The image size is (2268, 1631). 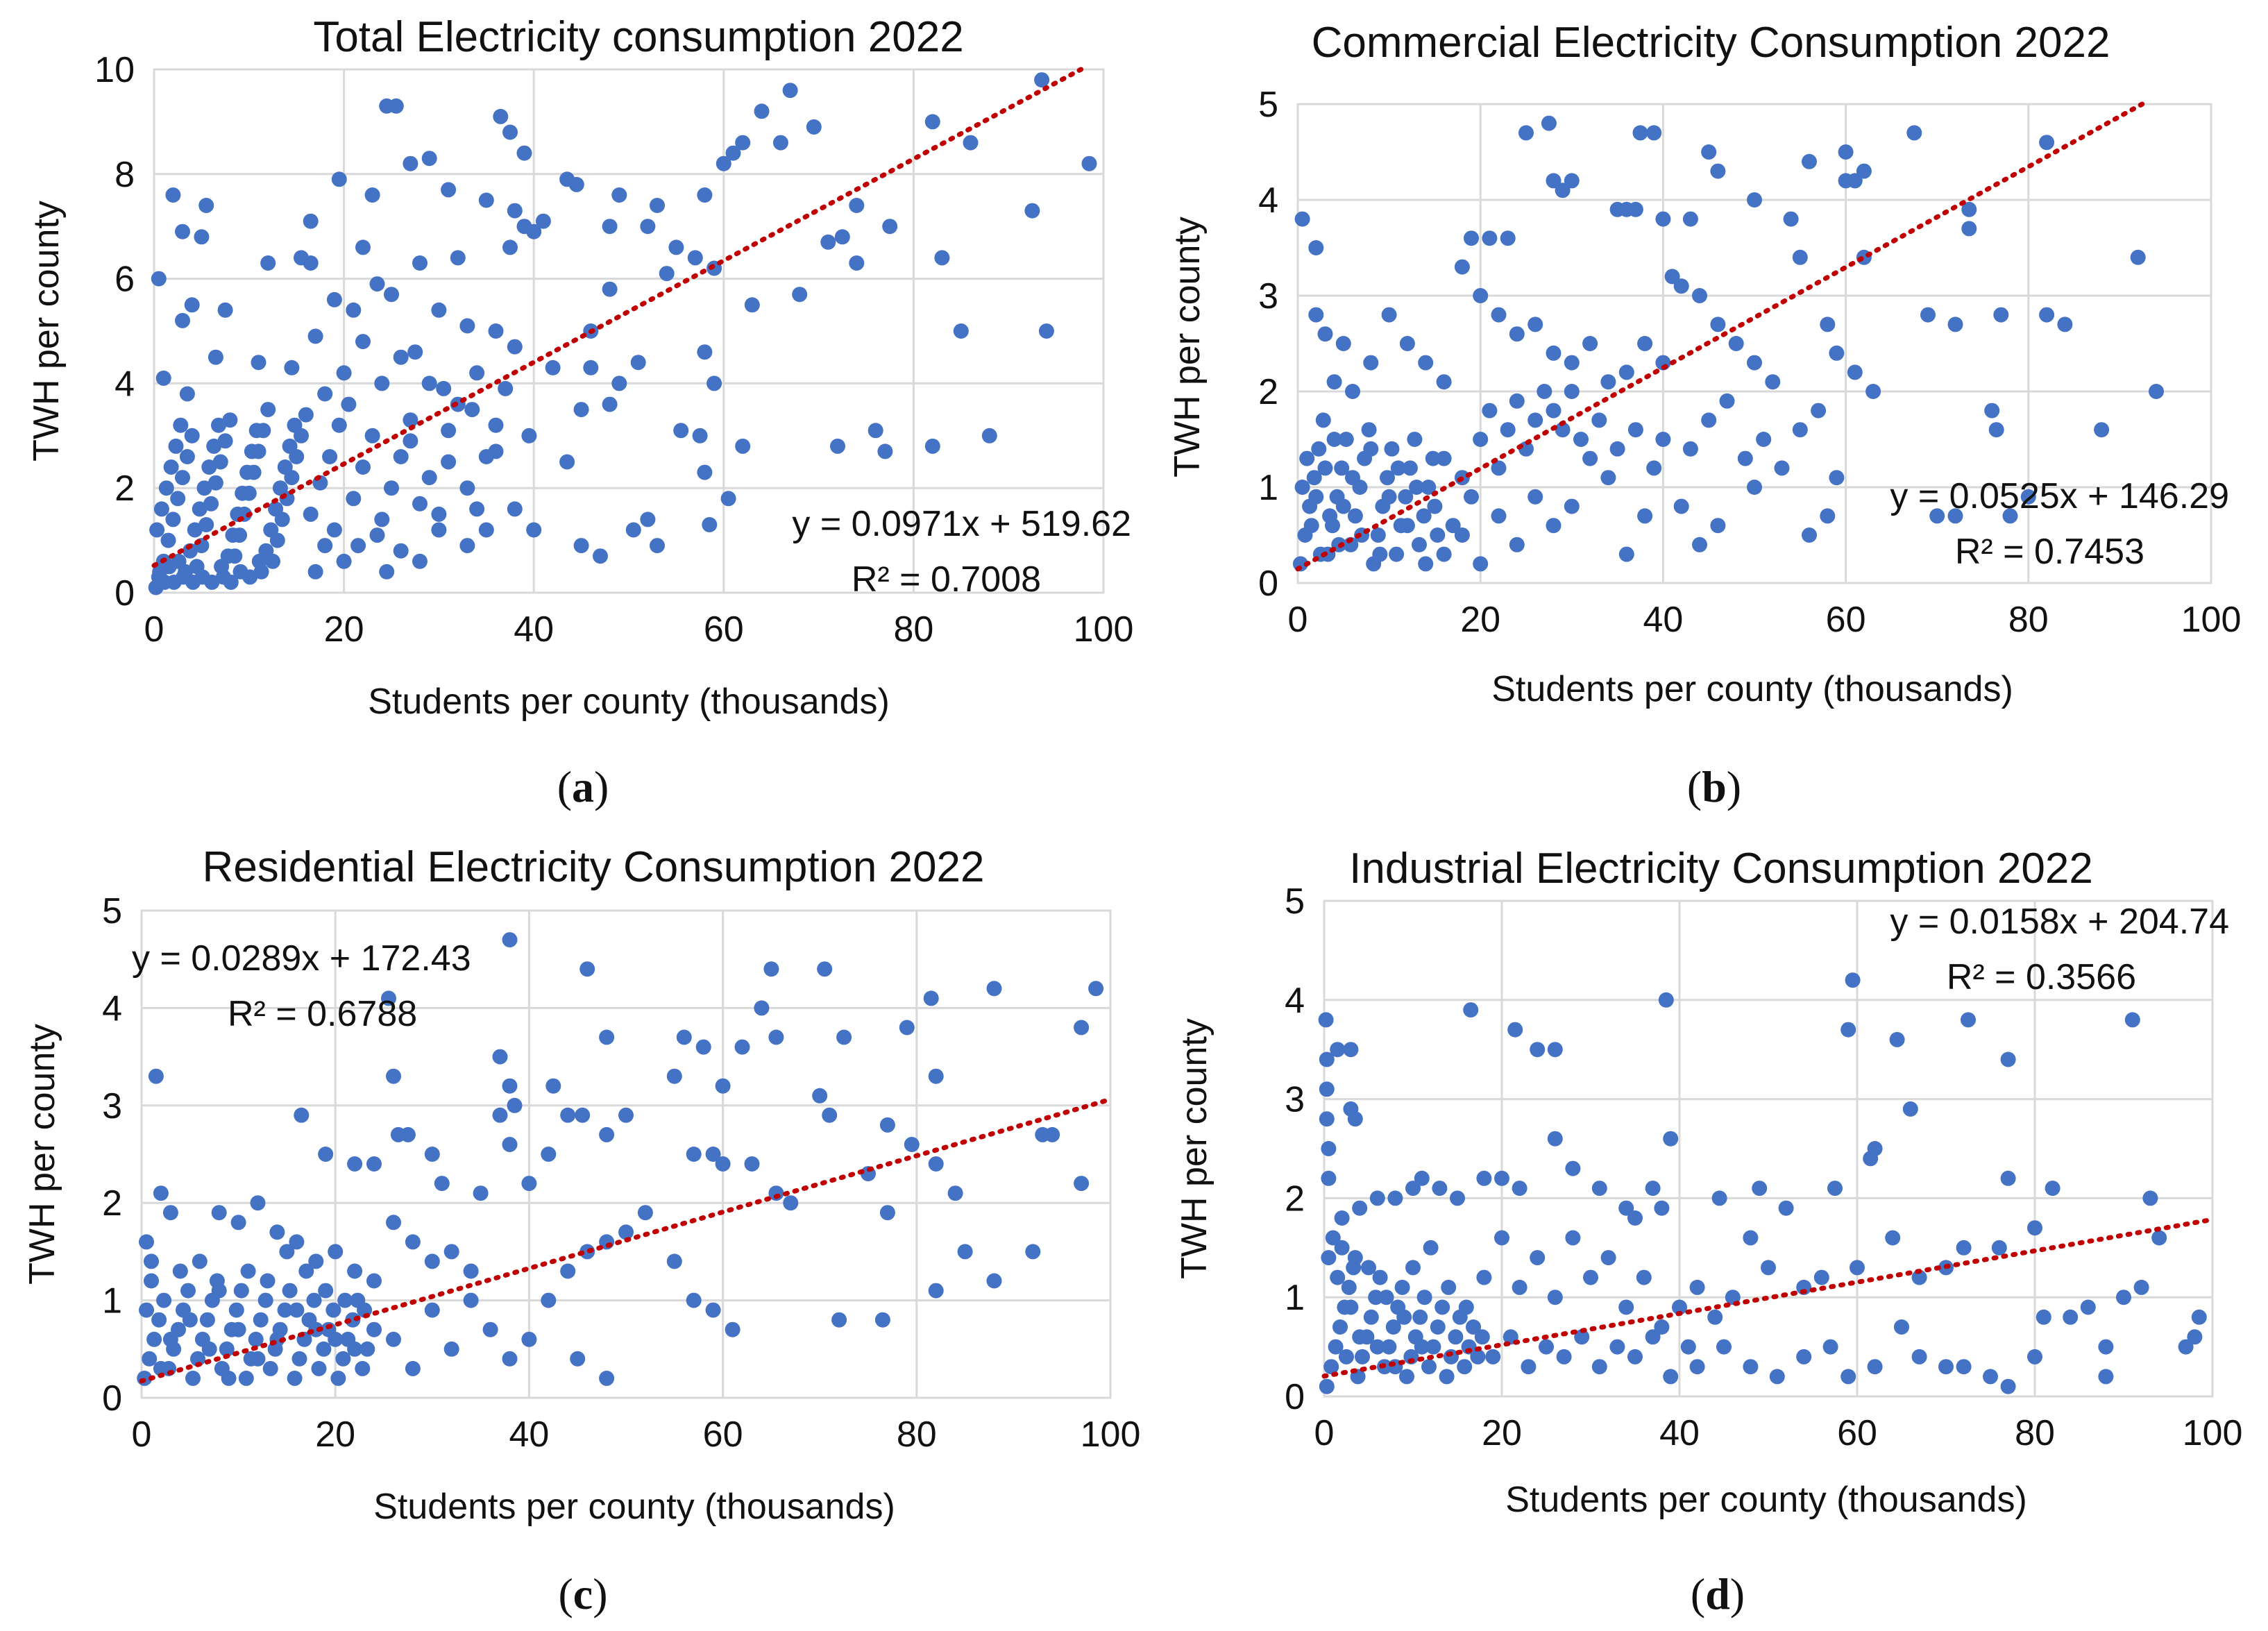 What do you see at coordinates (946, 579) in the screenshot?
I see `trendline-r2-a: R² = 0.7008` at bounding box center [946, 579].